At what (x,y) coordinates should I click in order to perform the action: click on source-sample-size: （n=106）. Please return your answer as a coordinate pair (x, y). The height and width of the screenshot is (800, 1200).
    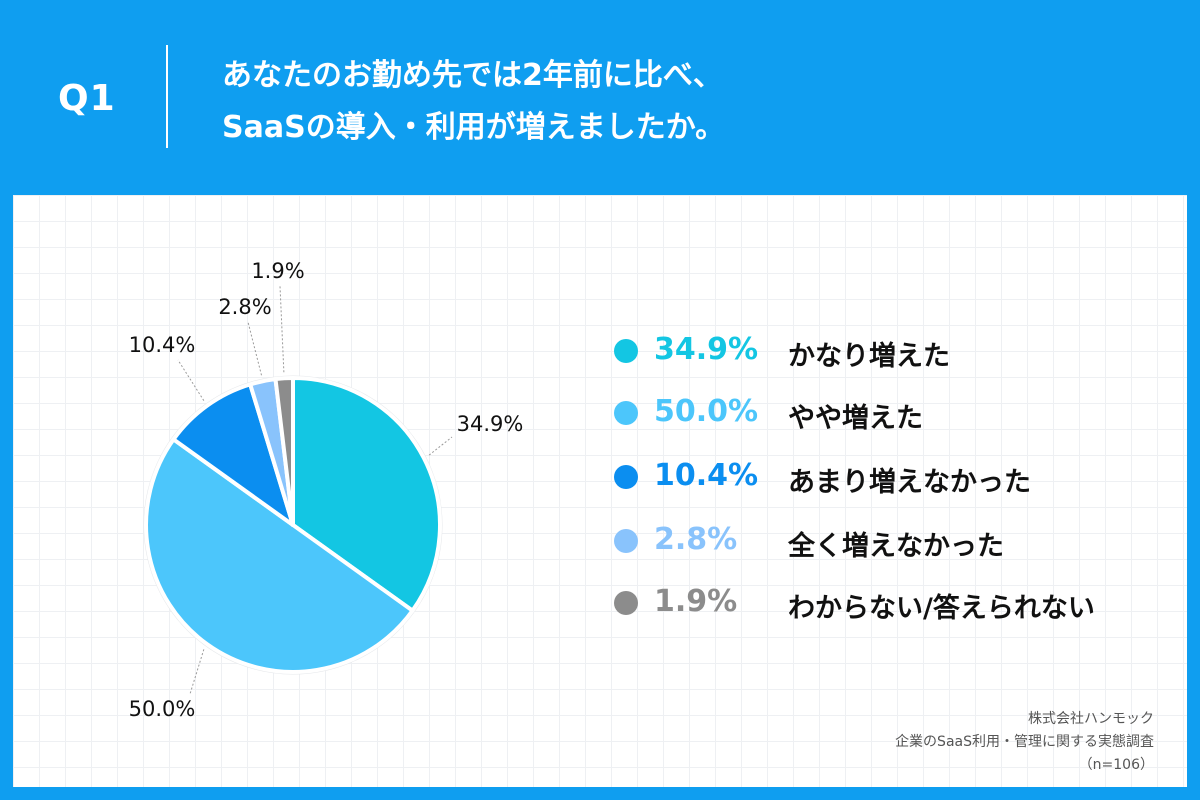
    Looking at the image, I should click on (1116, 765).